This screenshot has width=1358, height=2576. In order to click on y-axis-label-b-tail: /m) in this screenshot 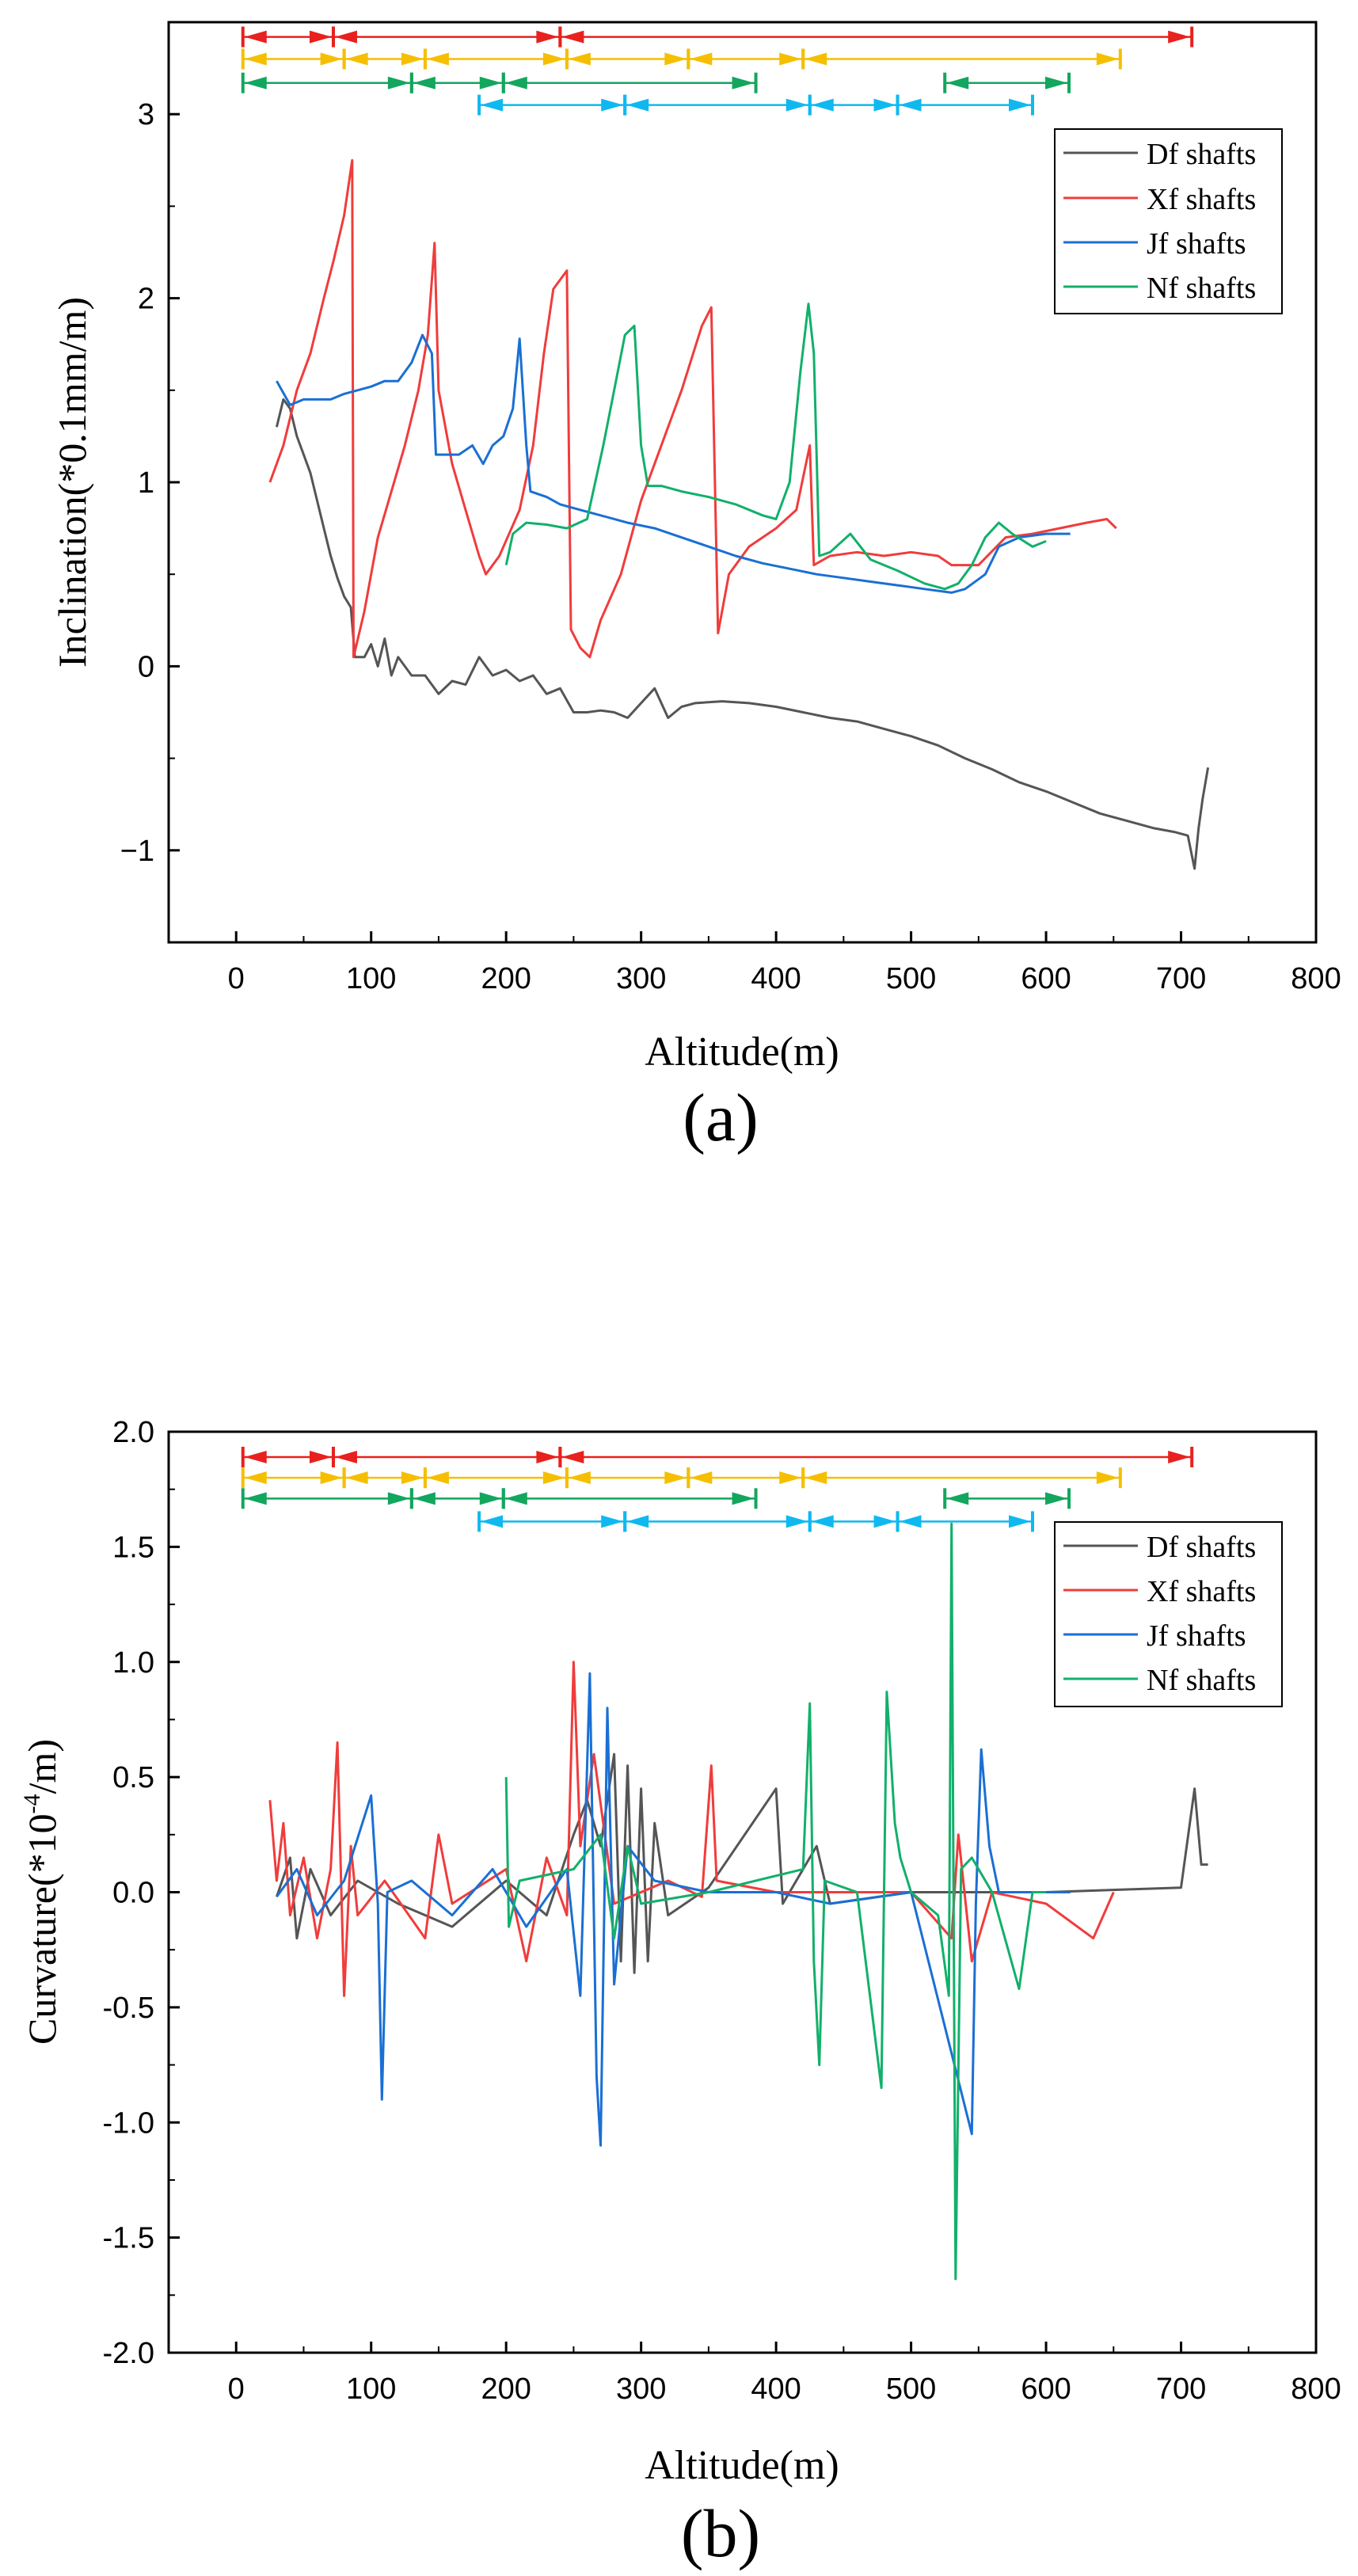, I will do `click(42, 1766)`.